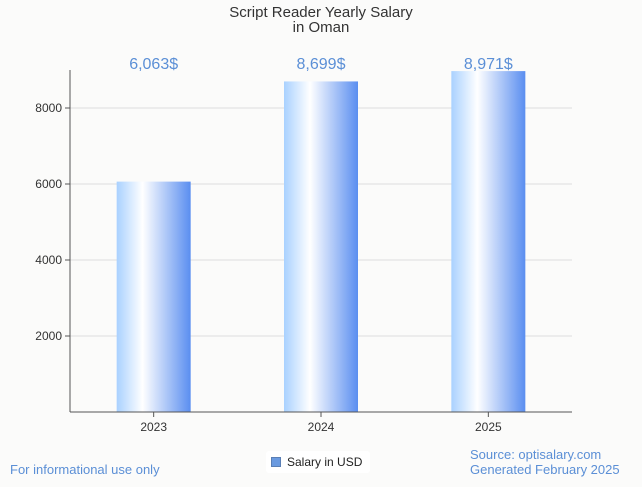 This screenshot has height=487, width=642. Describe the element at coordinates (536, 454) in the screenshot. I see `source-link: Source: optisalary.com` at that location.